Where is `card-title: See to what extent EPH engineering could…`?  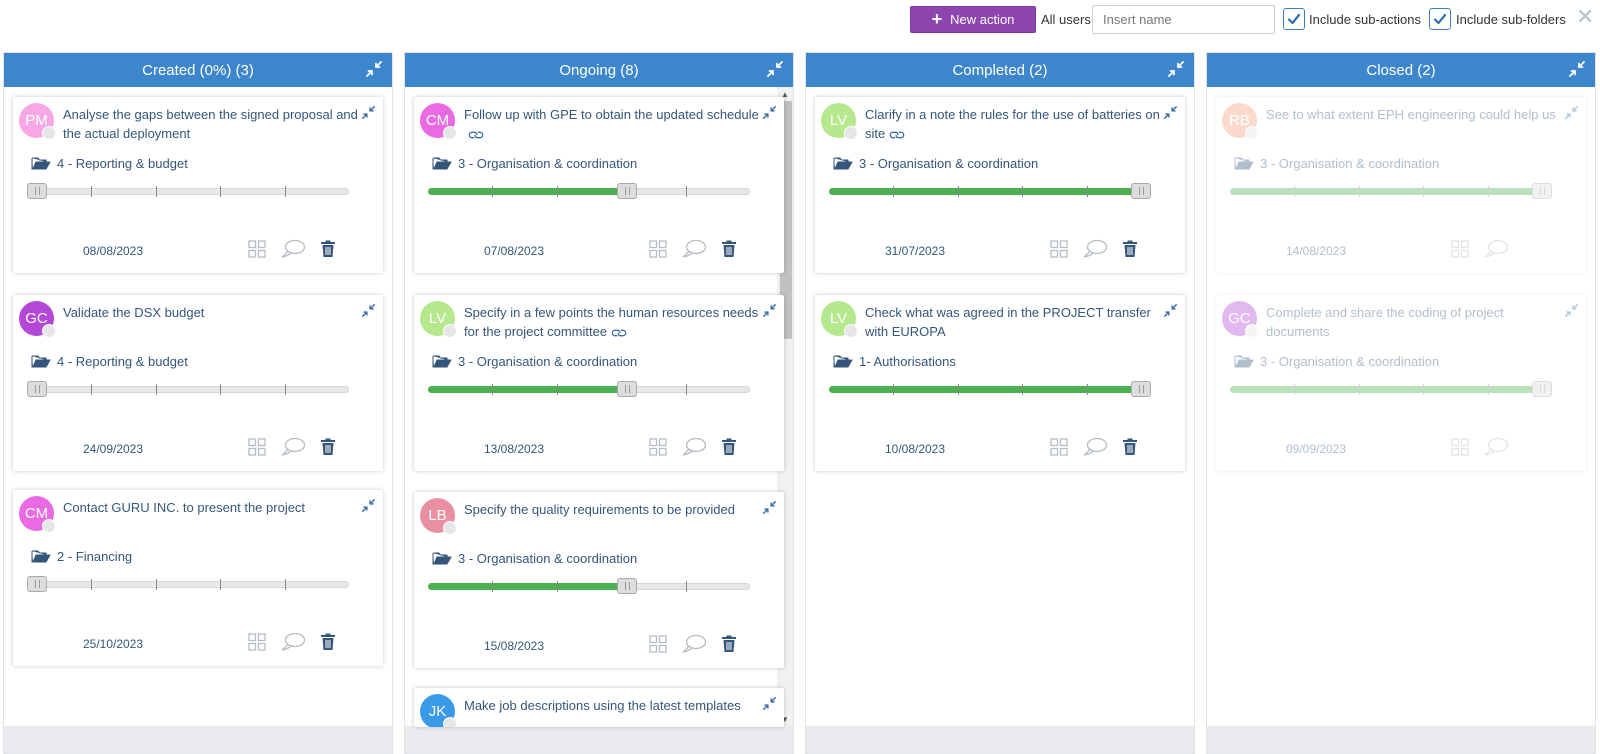
card-title: See to what extent EPH engineering could… is located at coordinates (1413, 114).